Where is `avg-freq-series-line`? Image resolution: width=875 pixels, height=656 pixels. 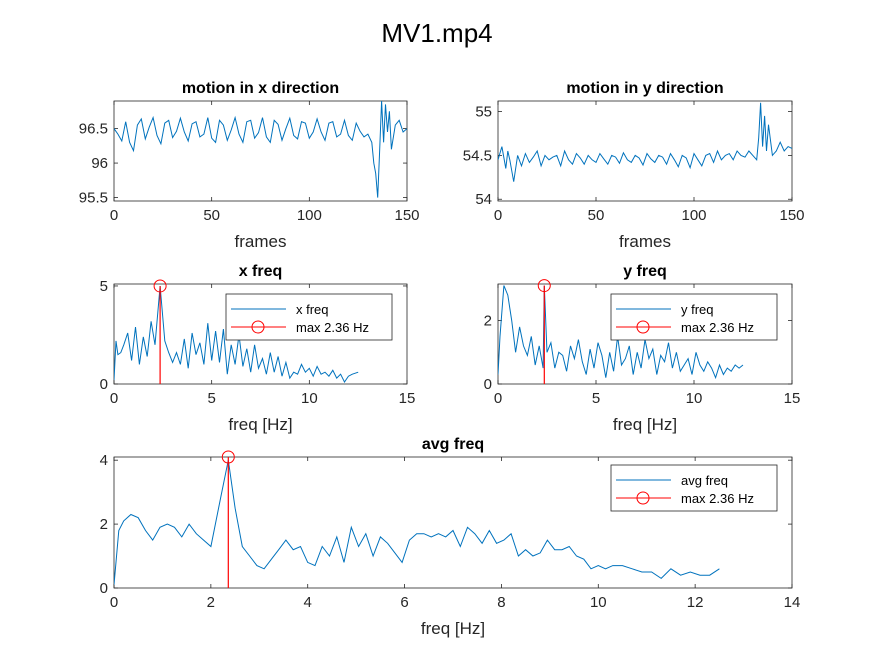 avg-freq-series-line is located at coordinates (417, 522).